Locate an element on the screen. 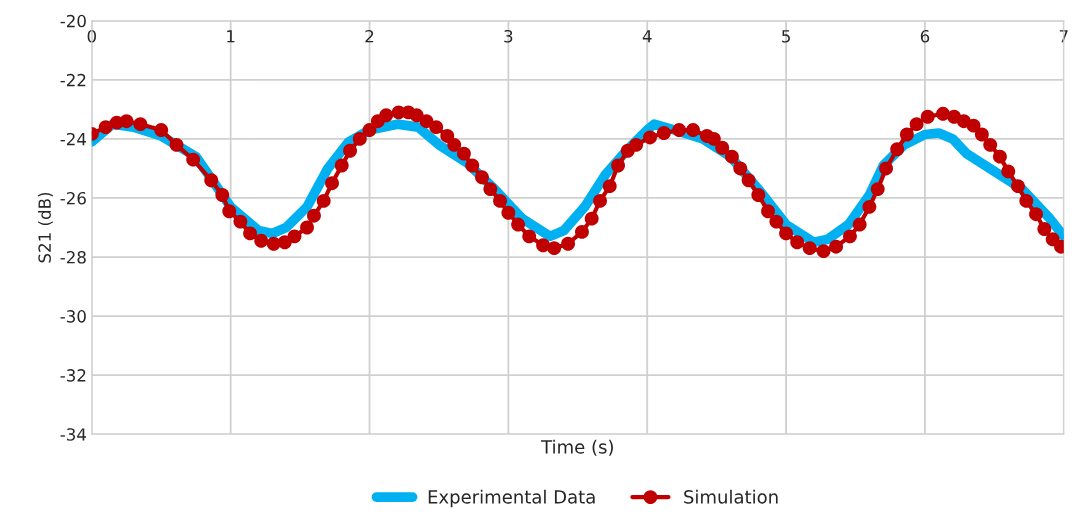 The image size is (1080, 520). y-tick-label: -24 is located at coordinates (73, 139).